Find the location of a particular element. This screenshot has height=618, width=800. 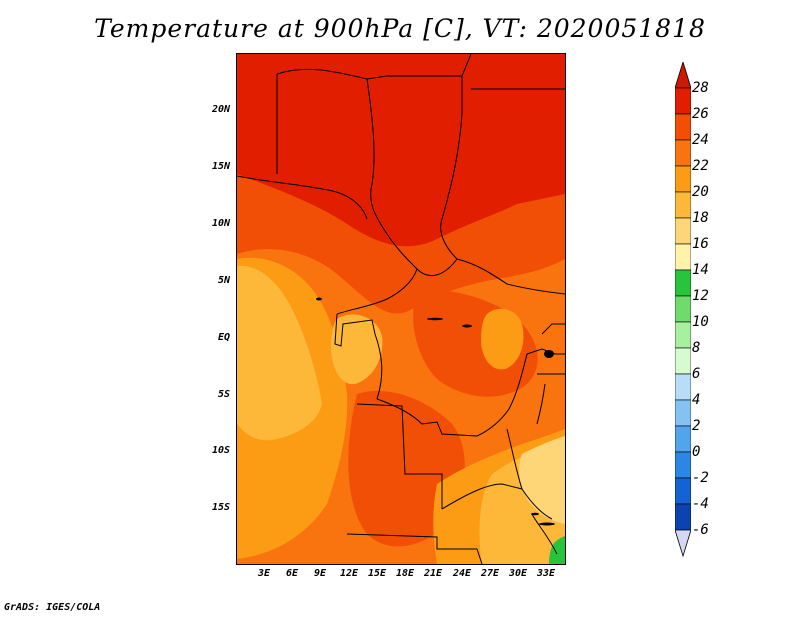

field-14-corner is located at coordinates (557, 550).